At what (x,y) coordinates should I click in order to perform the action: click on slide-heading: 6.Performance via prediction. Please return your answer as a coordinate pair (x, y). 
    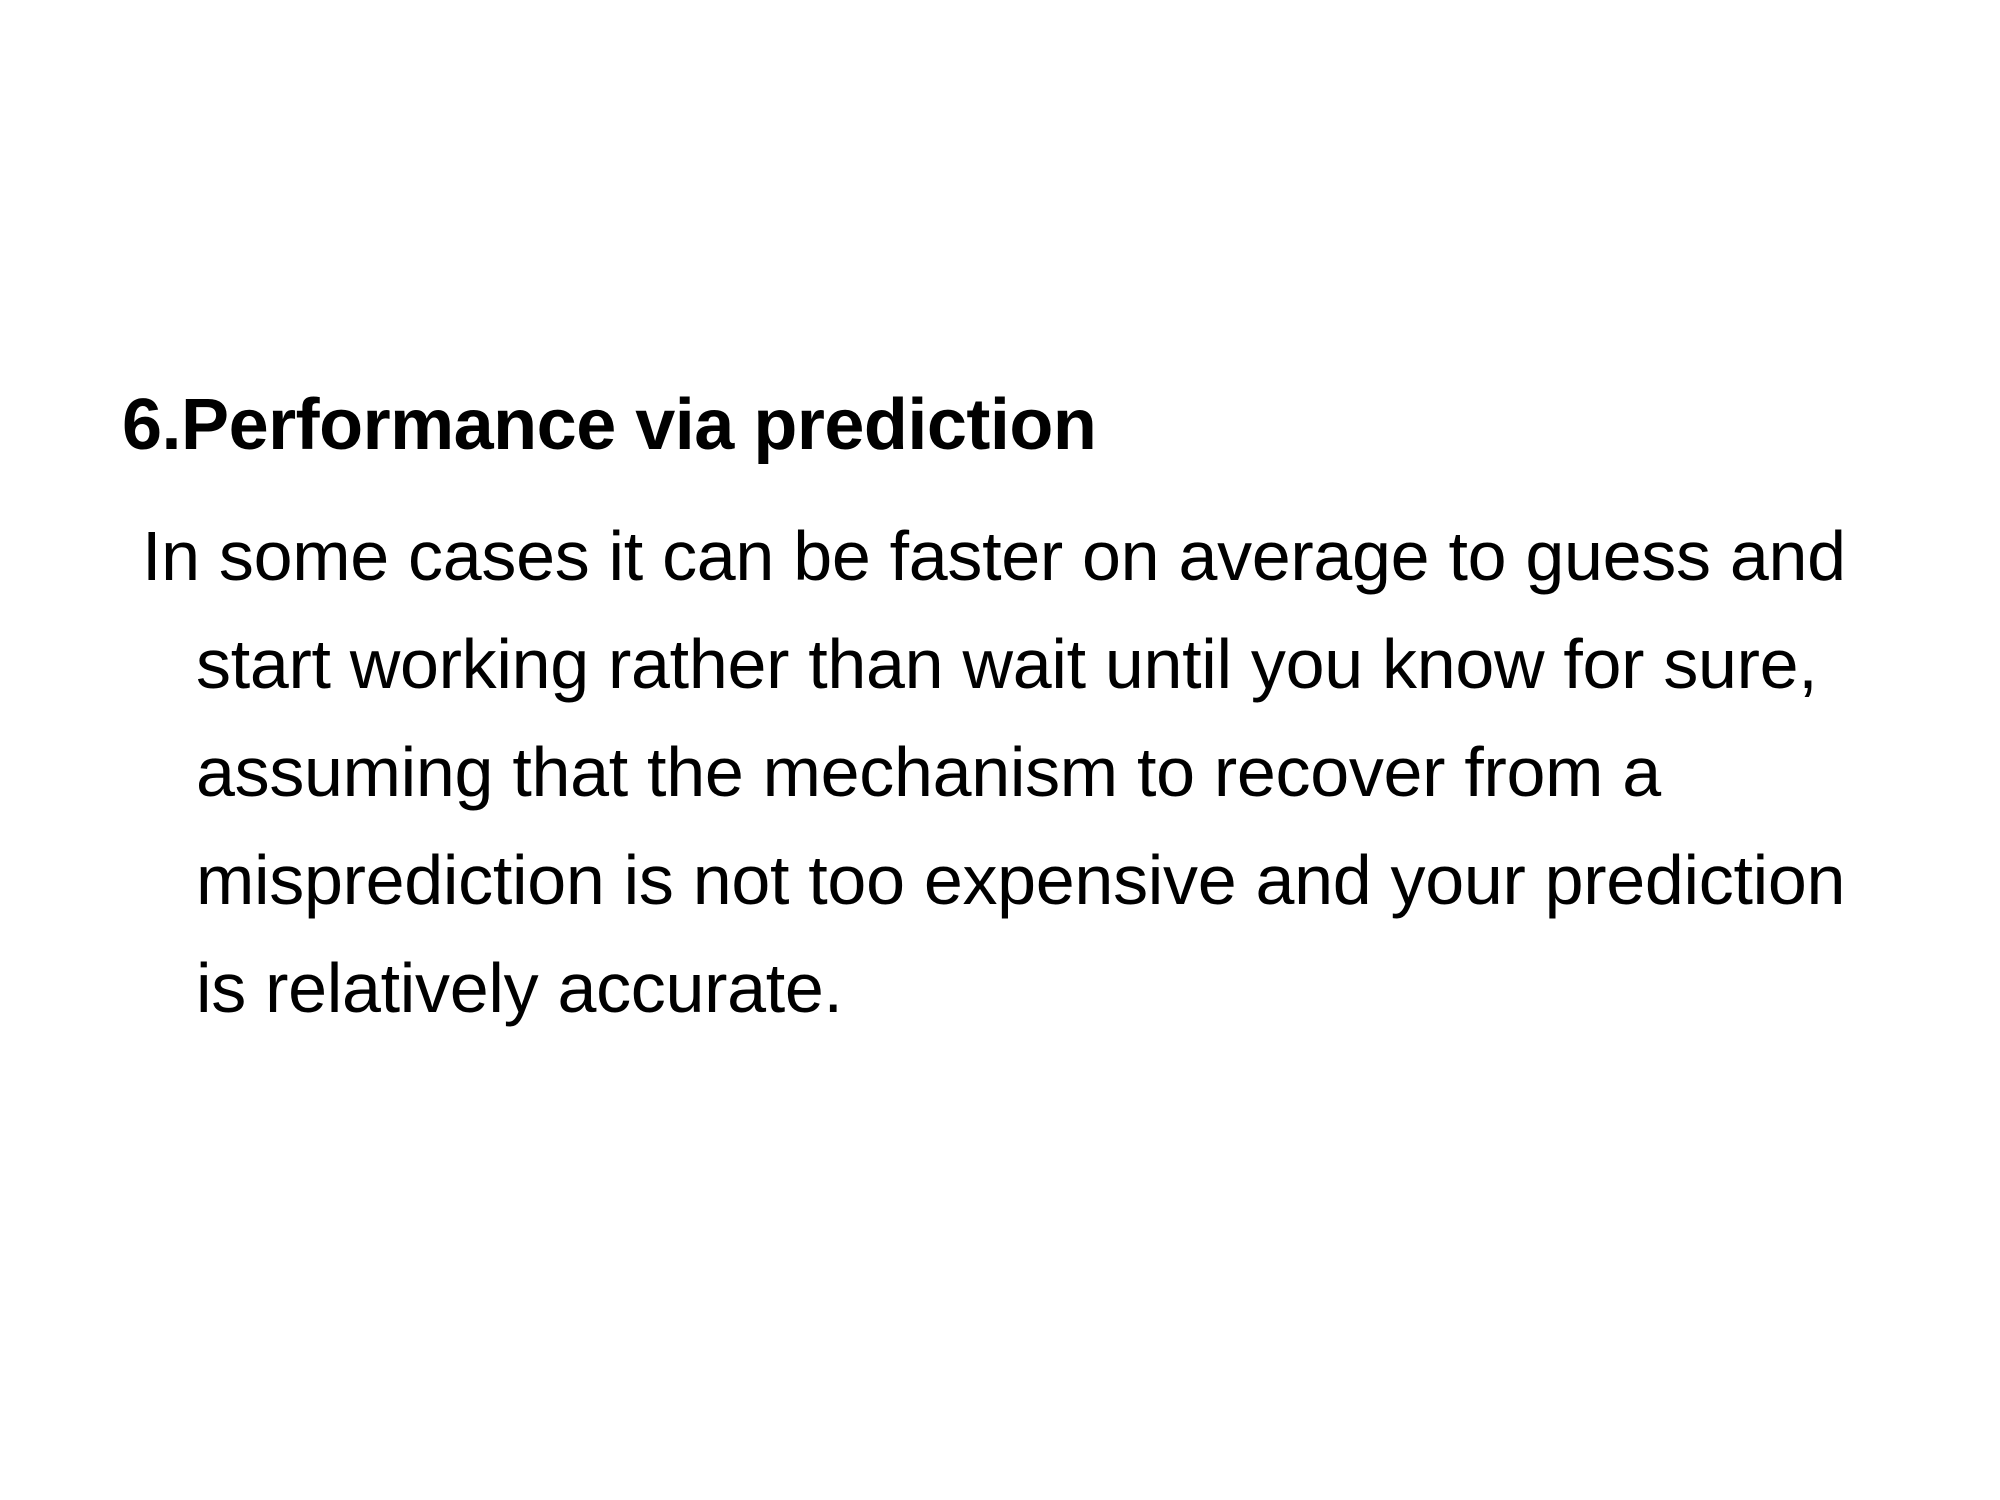
    Looking at the image, I should click on (609, 425).